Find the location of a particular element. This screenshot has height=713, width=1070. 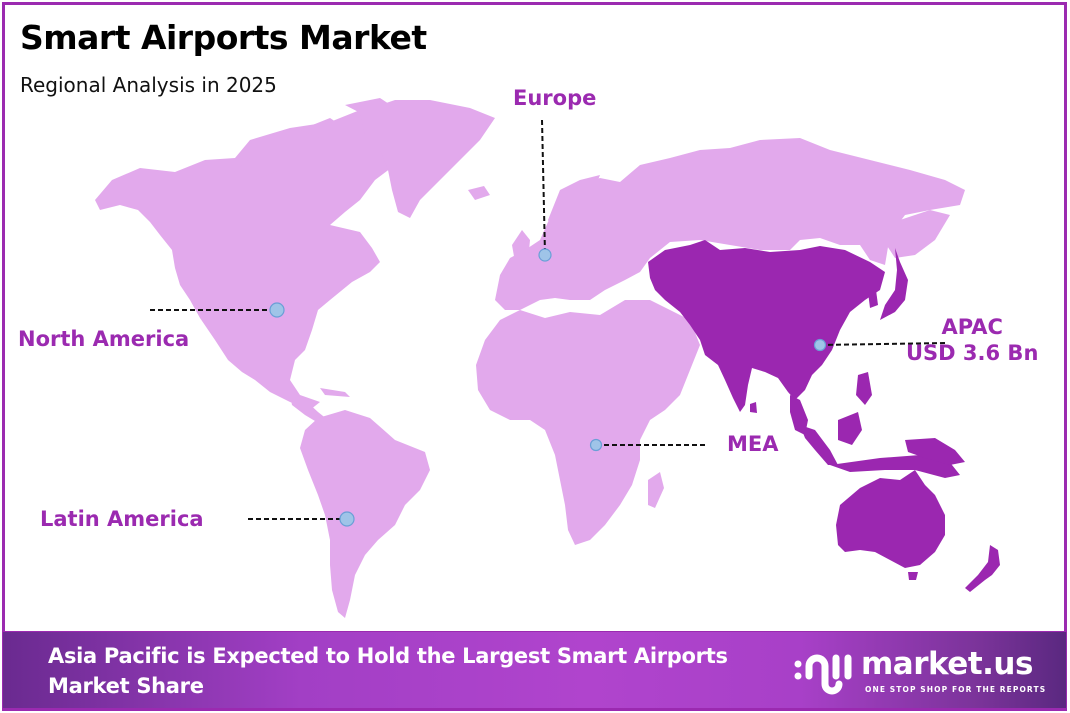

brand-logo: market.us ONE STOP SHOP FOR THE REPORTS is located at coordinates (923, 672).